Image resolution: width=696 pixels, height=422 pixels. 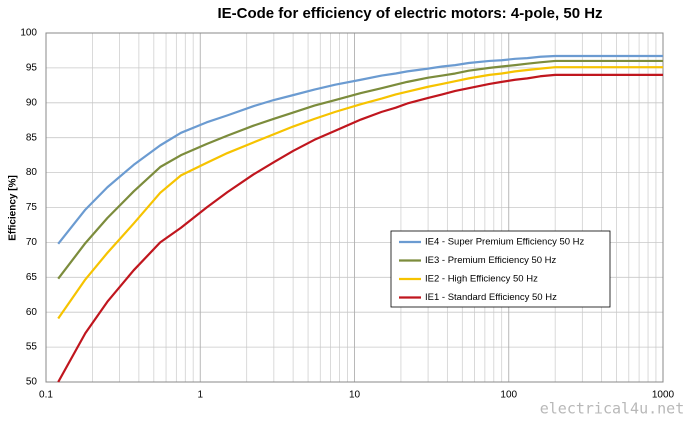 I want to click on y-tick-label: 55, so click(x=32, y=347).